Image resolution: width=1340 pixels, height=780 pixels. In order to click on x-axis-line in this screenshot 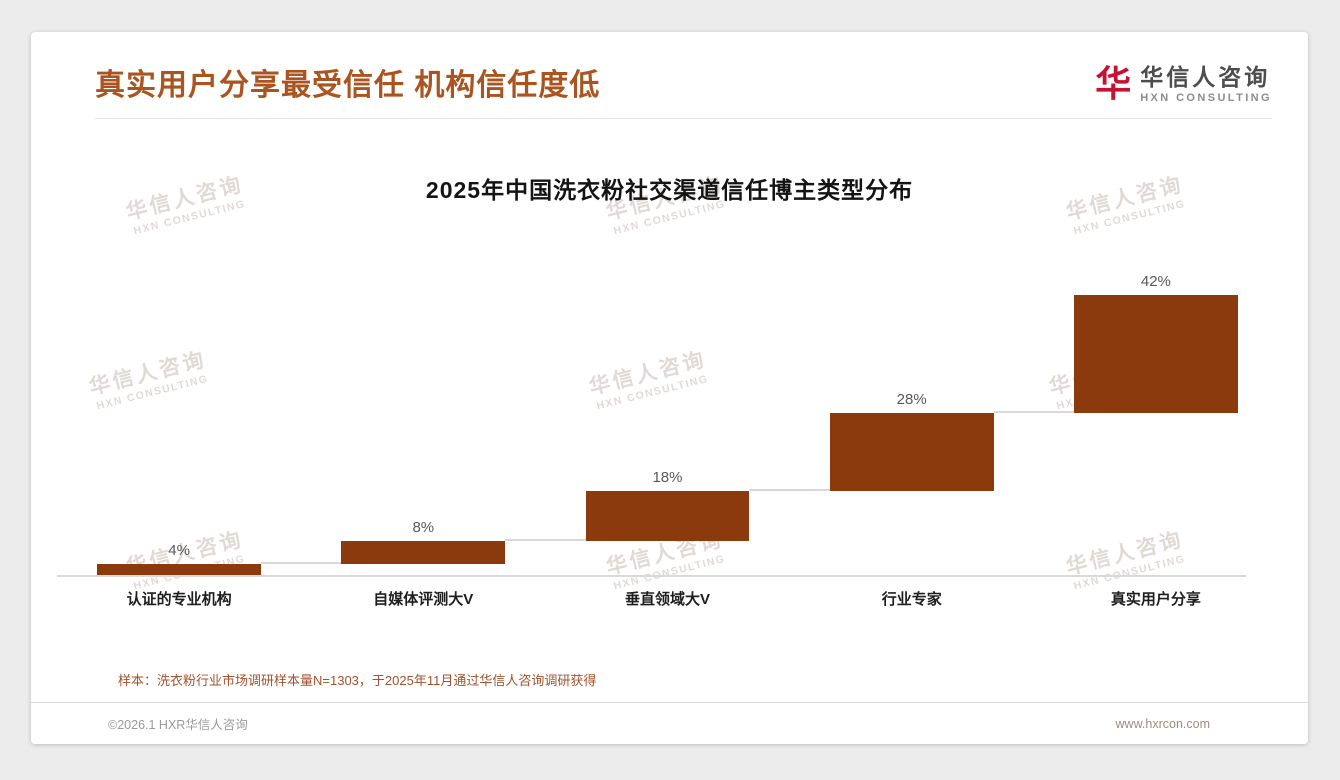, I will do `click(651, 576)`.